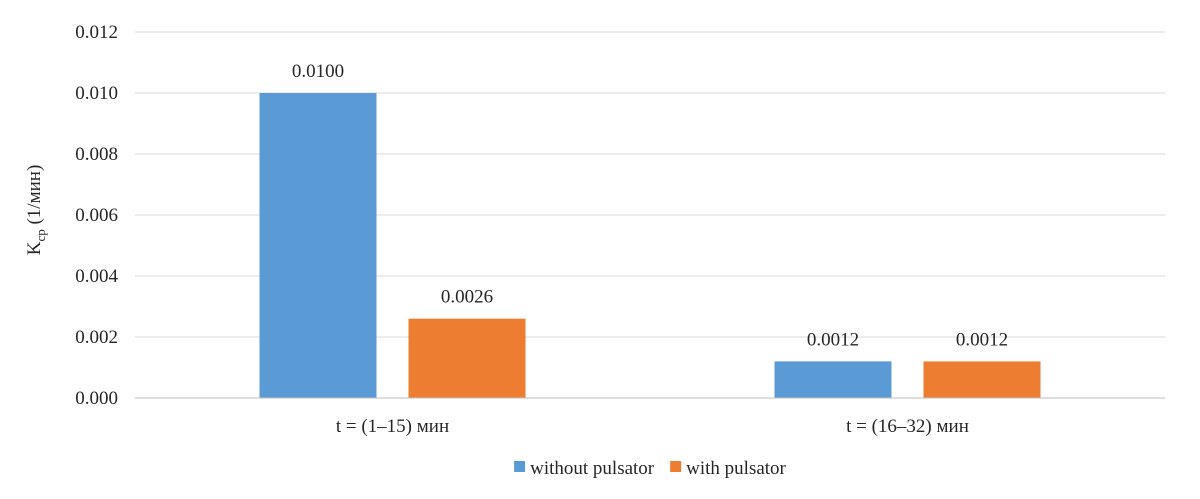 This screenshot has height=499, width=1200. What do you see at coordinates (907, 426) in the screenshot?
I see `x-category-label: t = (16–32) мин` at bounding box center [907, 426].